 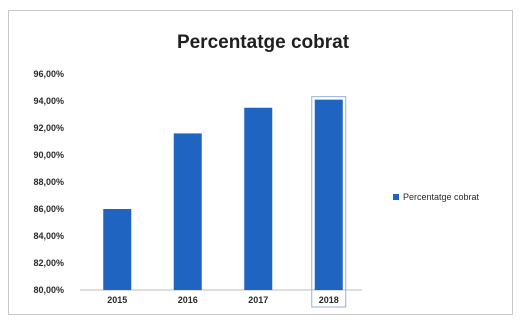 What do you see at coordinates (117, 249) in the screenshot?
I see `bar-2015` at bounding box center [117, 249].